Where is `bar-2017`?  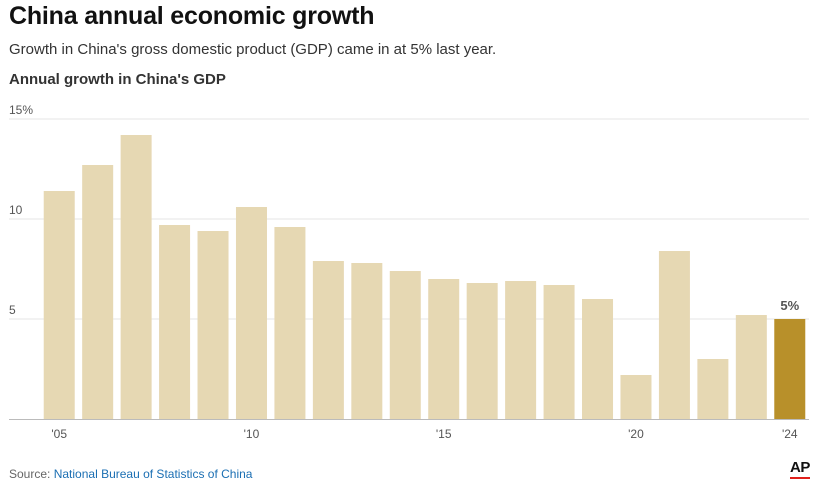
bar-2017 is located at coordinates (521, 350).